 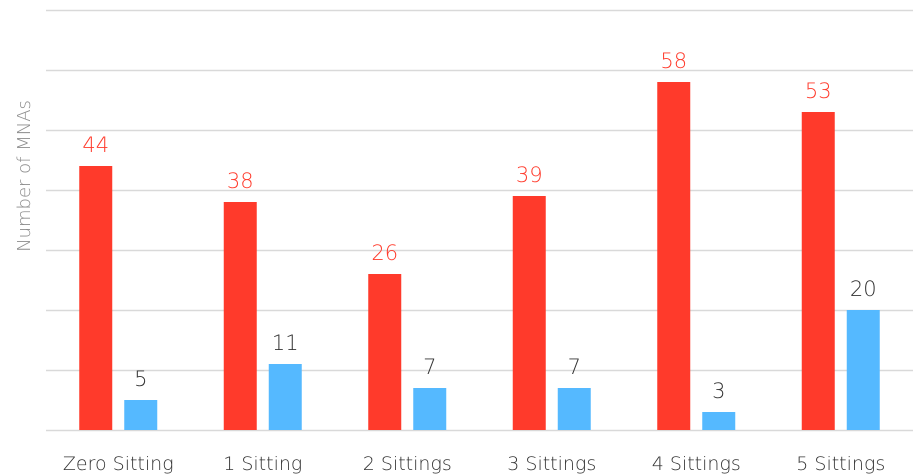 I want to click on category-label: 1 Sitting, so click(x=262, y=464).